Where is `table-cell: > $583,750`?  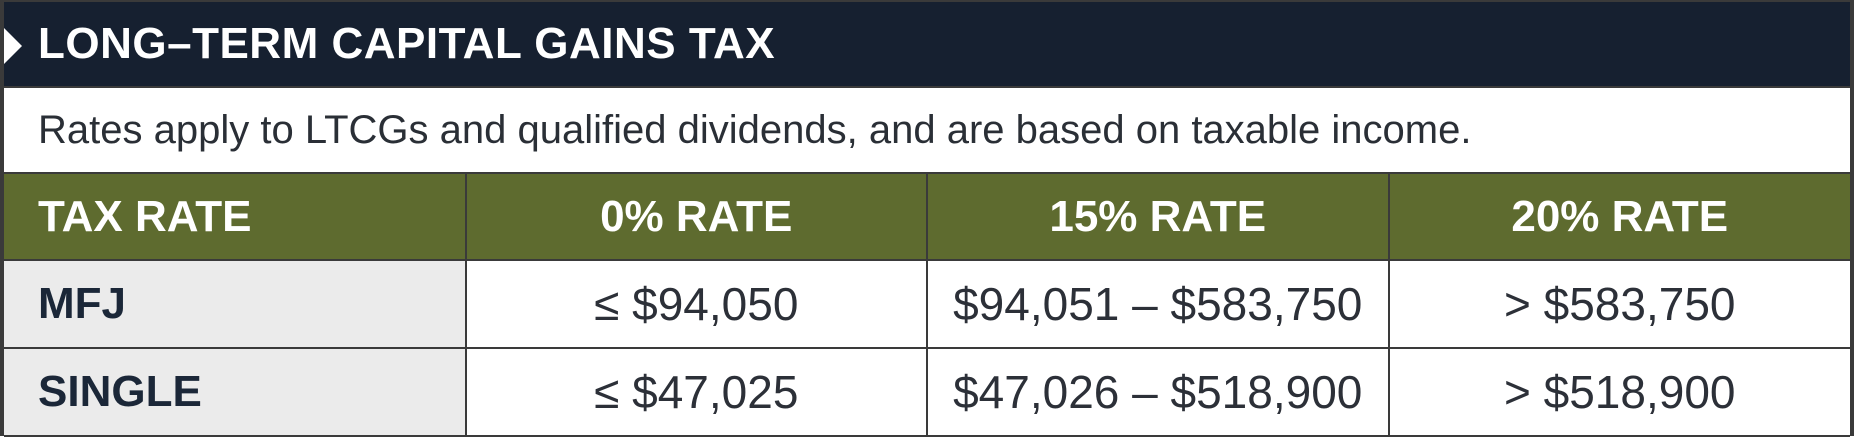
table-cell: > $583,750 is located at coordinates (1619, 304).